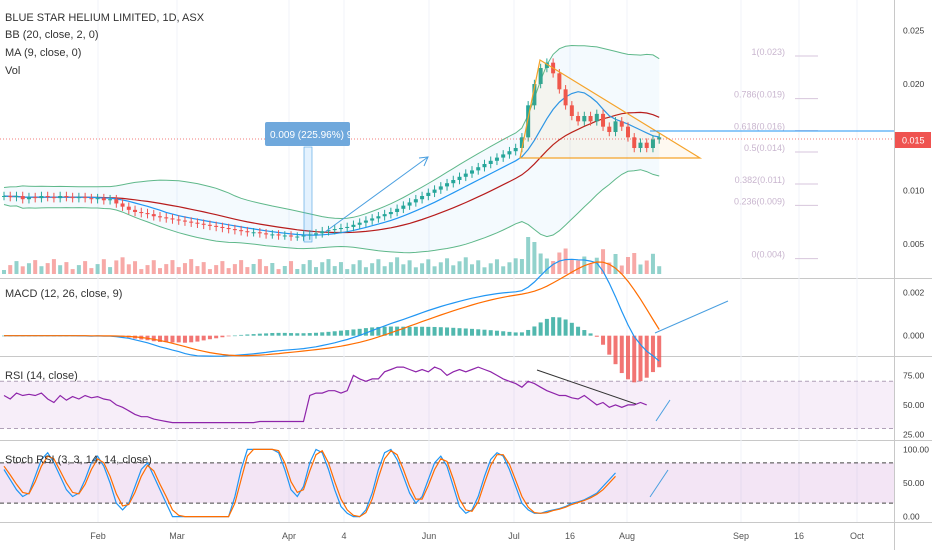 This screenshot has width=932, height=550. What do you see at coordinates (627, 536) in the screenshot?
I see `time-tick-label: Aug` at bounding box center [627, 536].